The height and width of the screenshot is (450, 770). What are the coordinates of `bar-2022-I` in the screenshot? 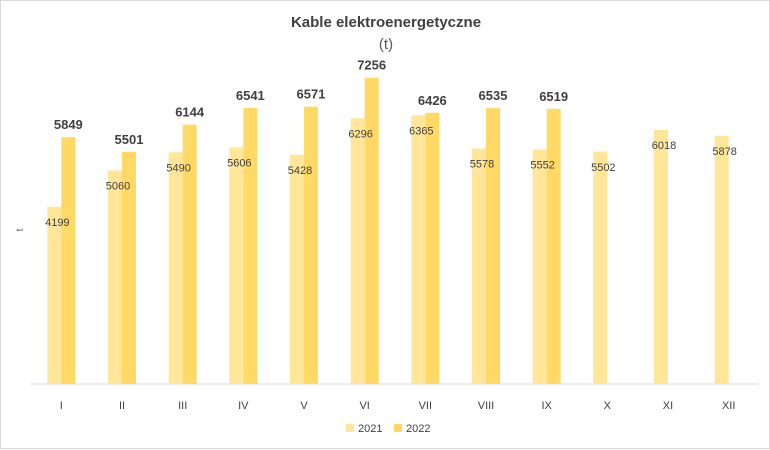 It's located at (68, 260).